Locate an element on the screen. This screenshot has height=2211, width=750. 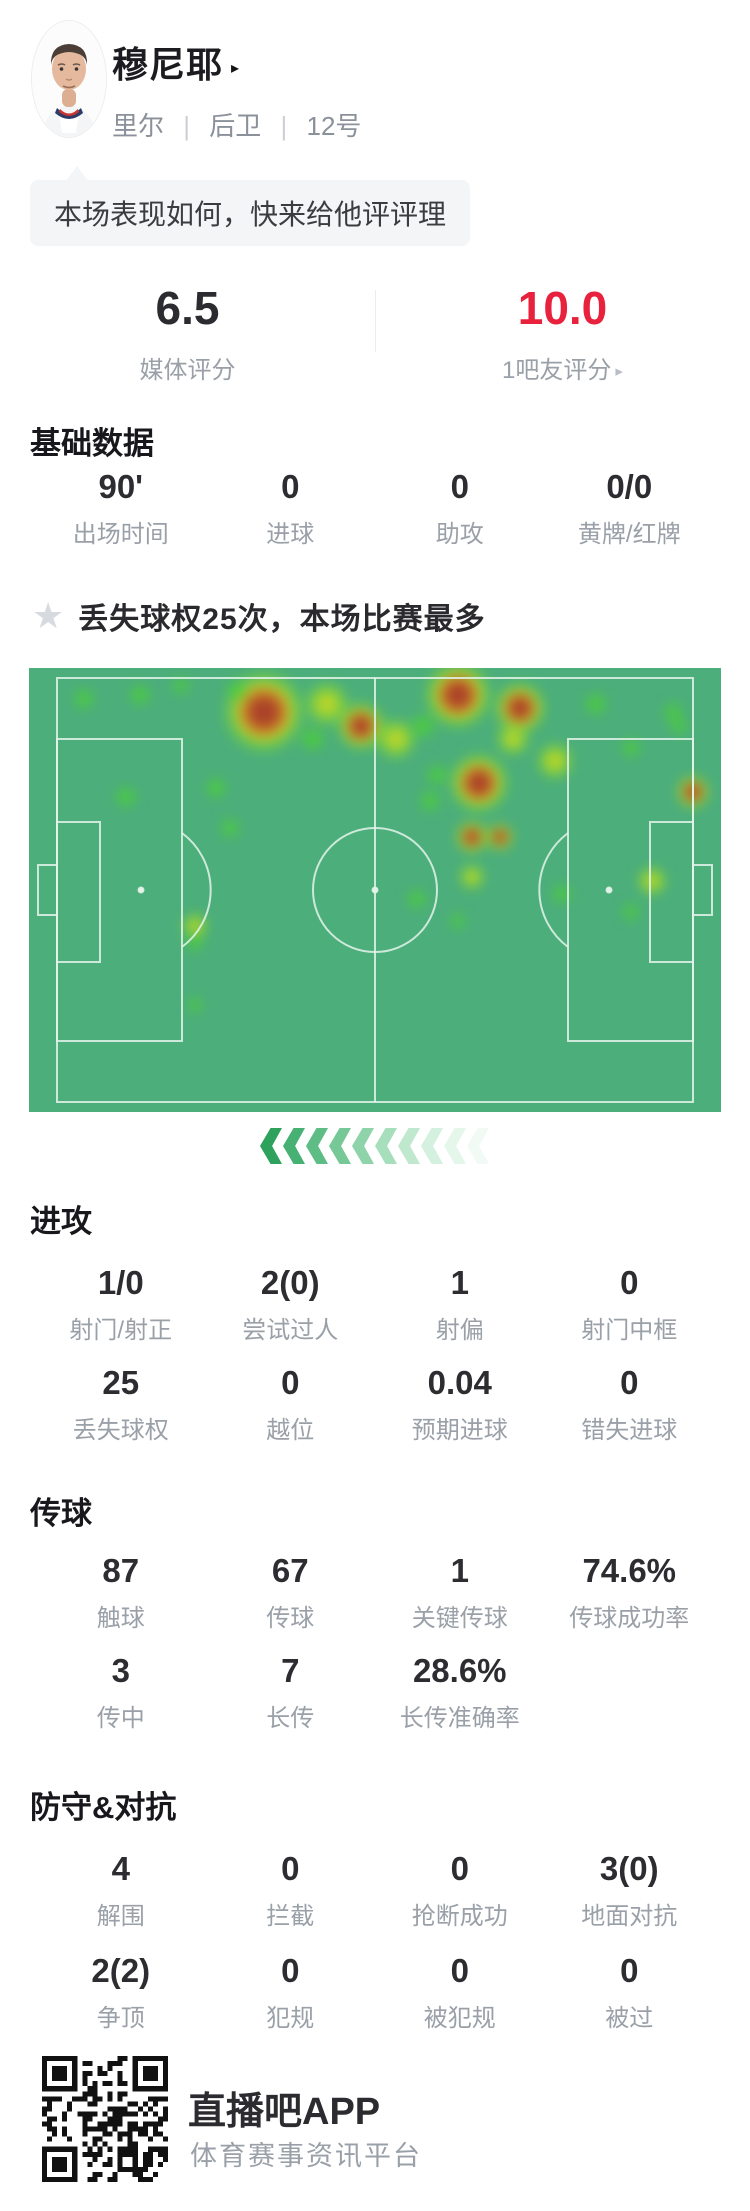
app-name: 直播吧APP is located at coordinates (284, 2112).